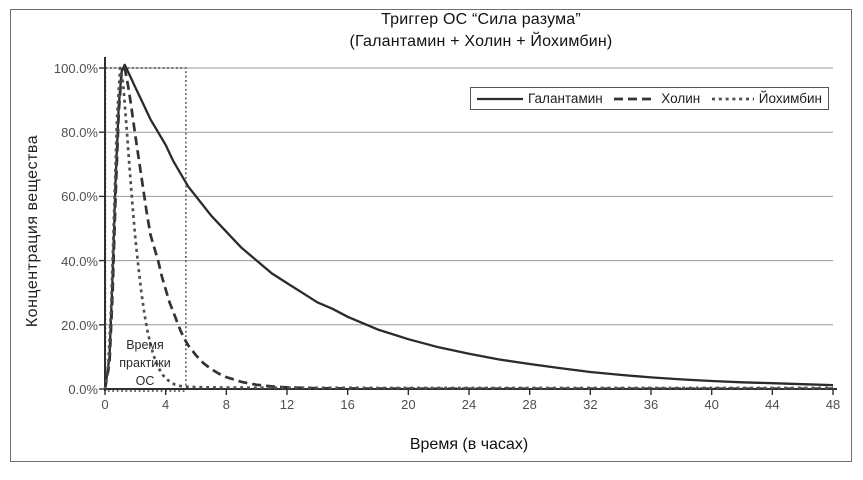 This screenshot has width=863, height=480. I want to click on y-tick-label-60: 60.0%, so click(79, 197).